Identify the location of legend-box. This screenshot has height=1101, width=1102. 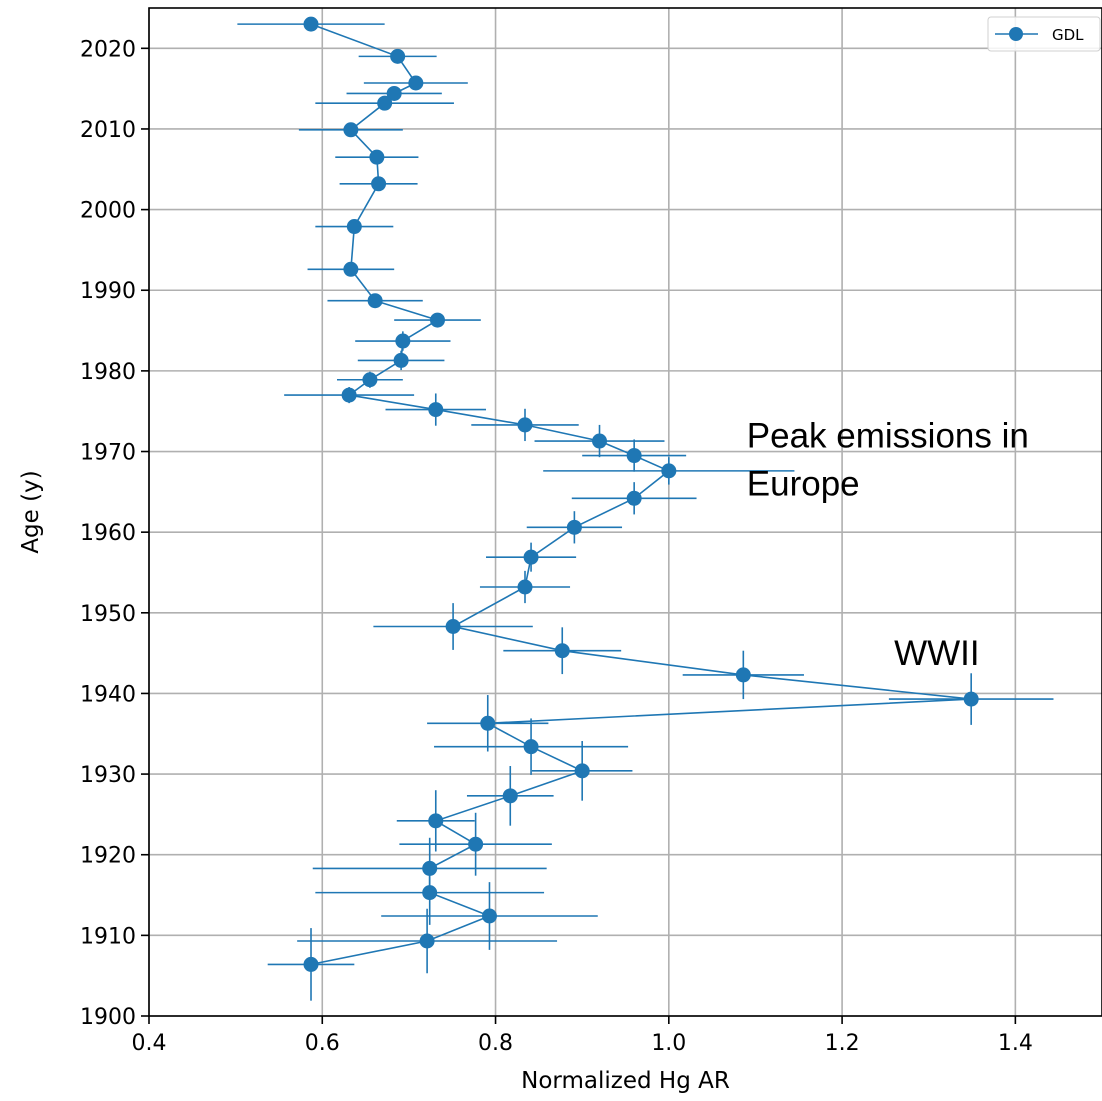
(1044, 34).